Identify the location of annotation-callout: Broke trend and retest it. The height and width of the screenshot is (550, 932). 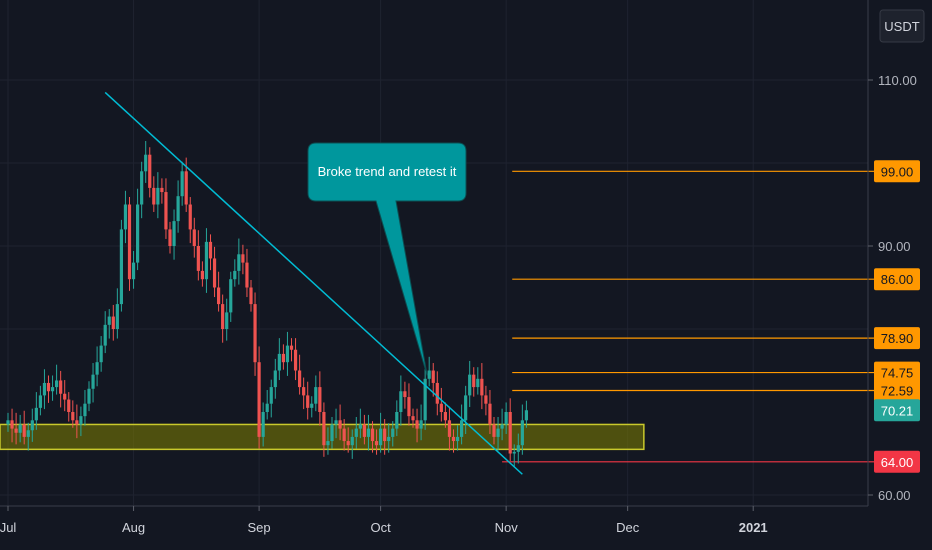
(387, 259).